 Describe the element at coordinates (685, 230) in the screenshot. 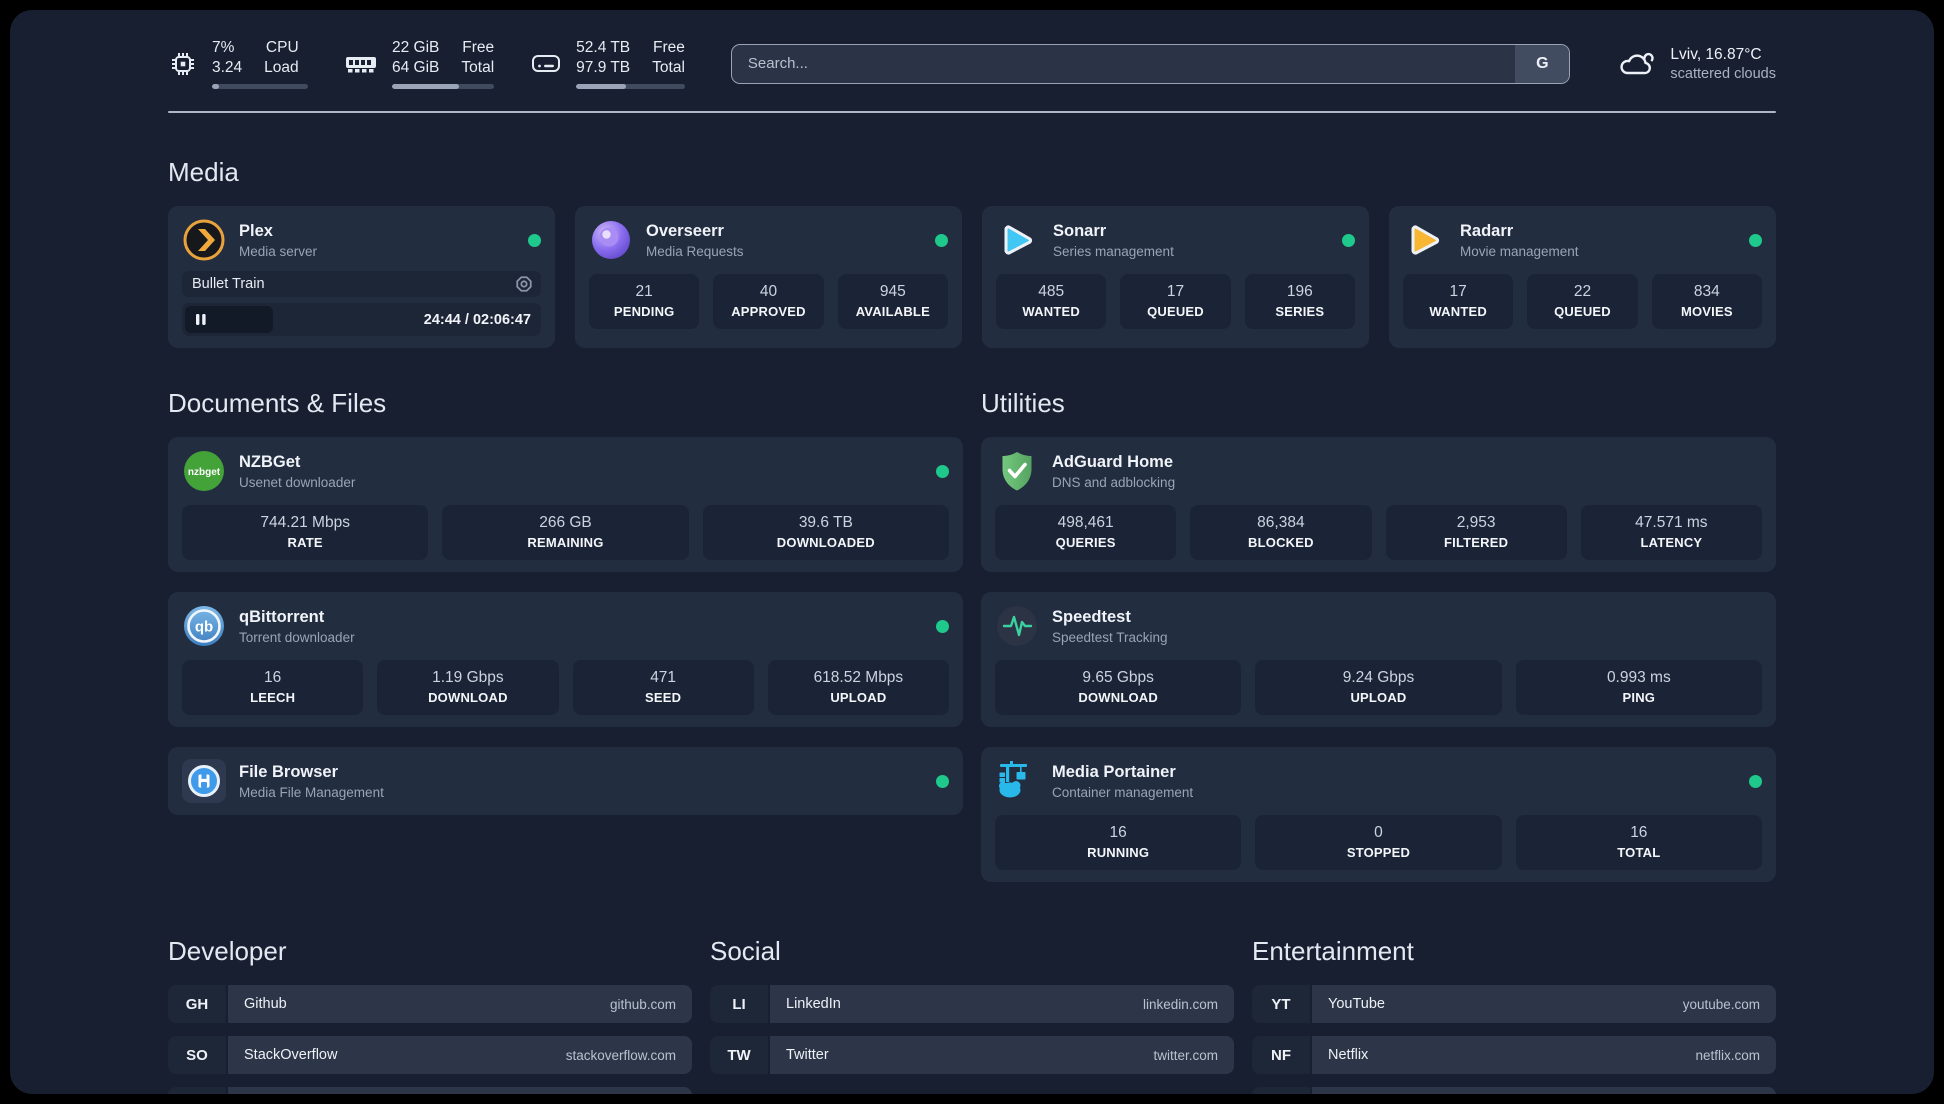

I see `service-name: Overseerr` at that location.